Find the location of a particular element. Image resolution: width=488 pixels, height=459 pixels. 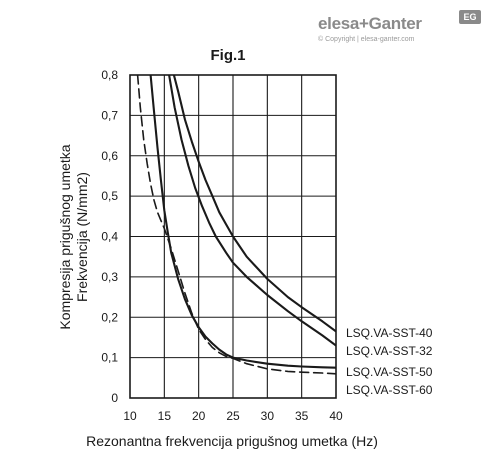

y-tick-label: 0,1 is located at coordinates (109, 358).